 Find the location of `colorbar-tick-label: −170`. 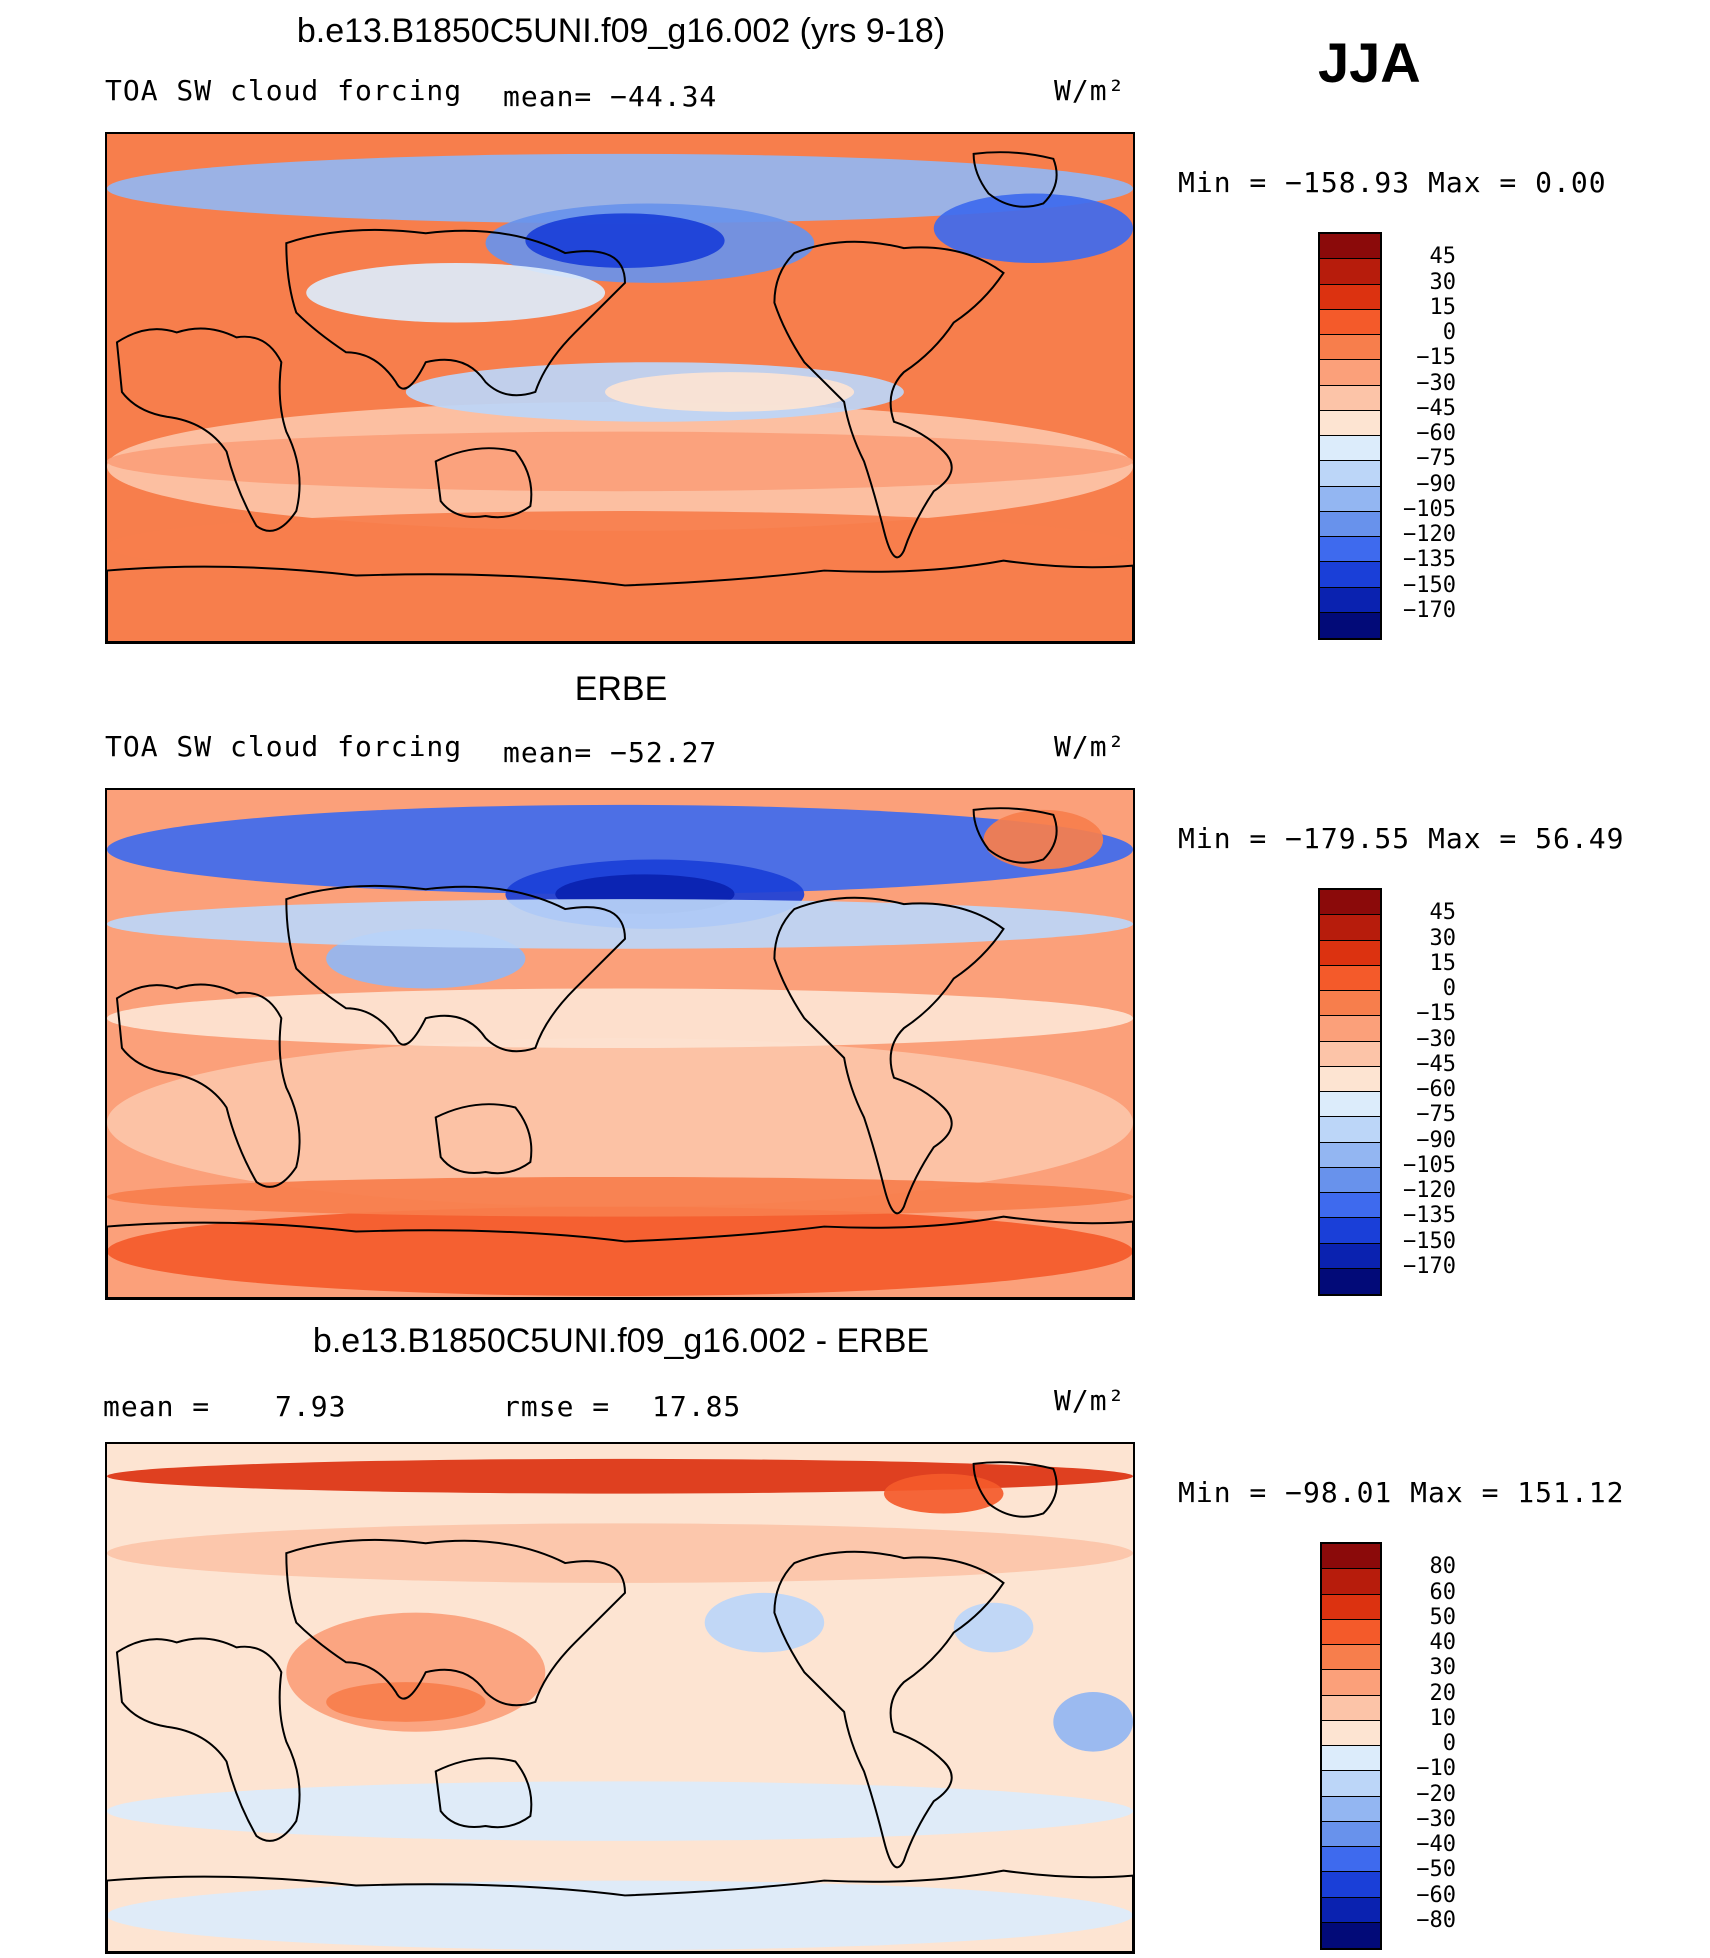

colorbar-tick-label: −170 is located at coordinates (1429, 1266).